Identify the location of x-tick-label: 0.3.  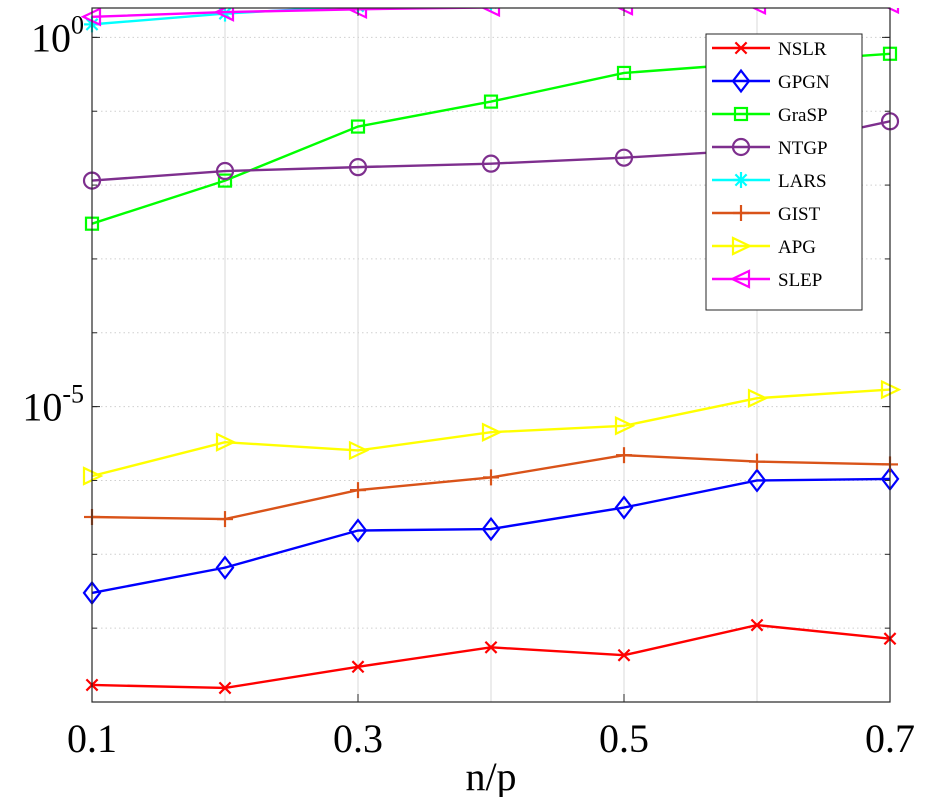
(358, 738).